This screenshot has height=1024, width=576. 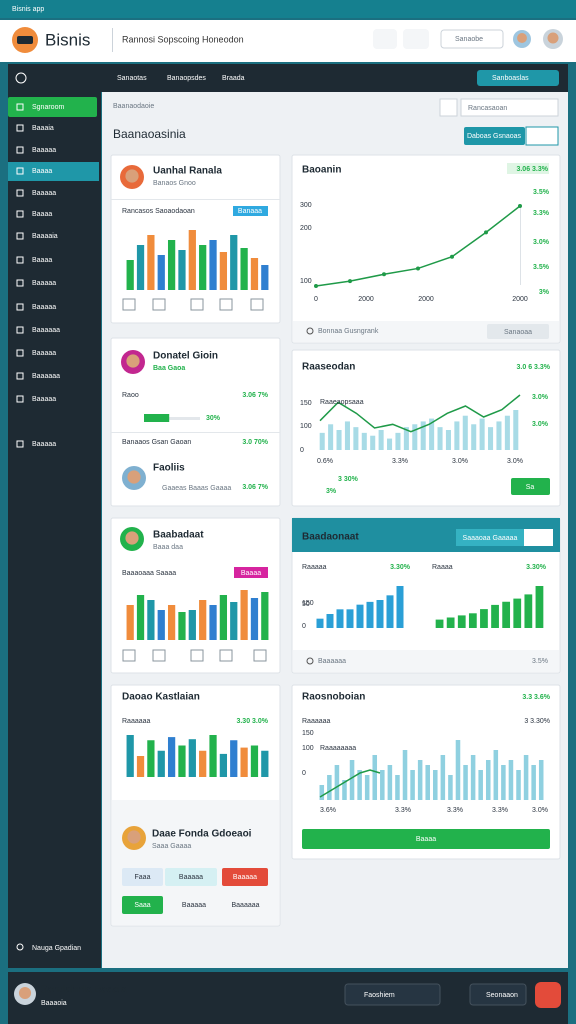 What do you see at coordinates (54, 530) in the screenshot?
I see `sidebar` at bounding box center [54, 530].